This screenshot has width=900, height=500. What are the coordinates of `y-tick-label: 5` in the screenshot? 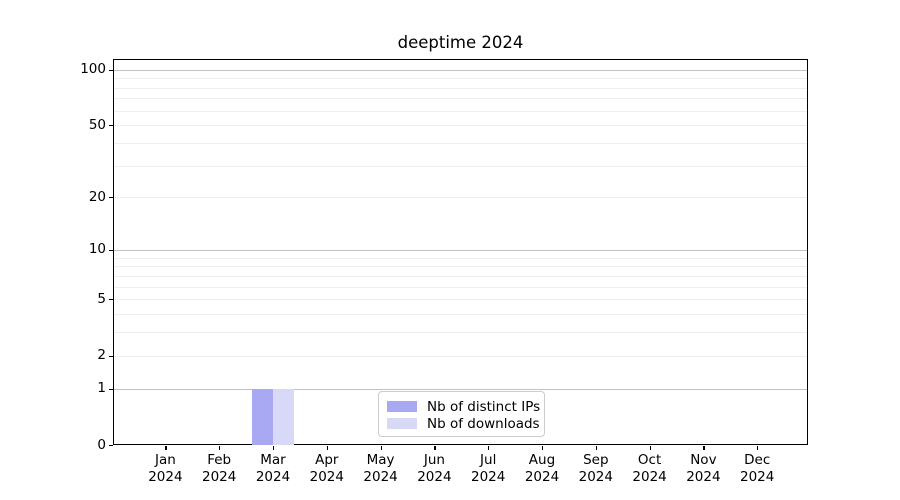 It's located at (101, 298).